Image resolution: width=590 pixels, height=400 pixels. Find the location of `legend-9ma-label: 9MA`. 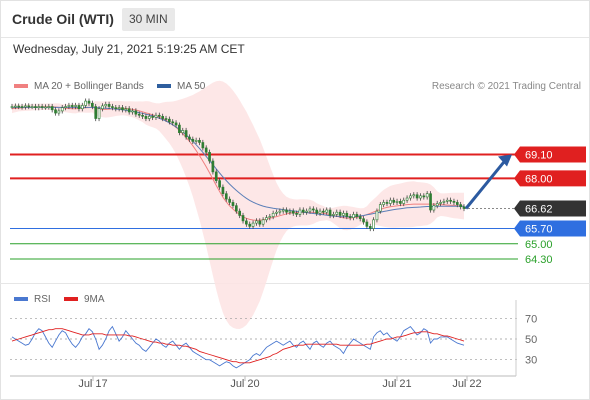

legend-9ma-label: 9MA is located at coordinates (94, 299).